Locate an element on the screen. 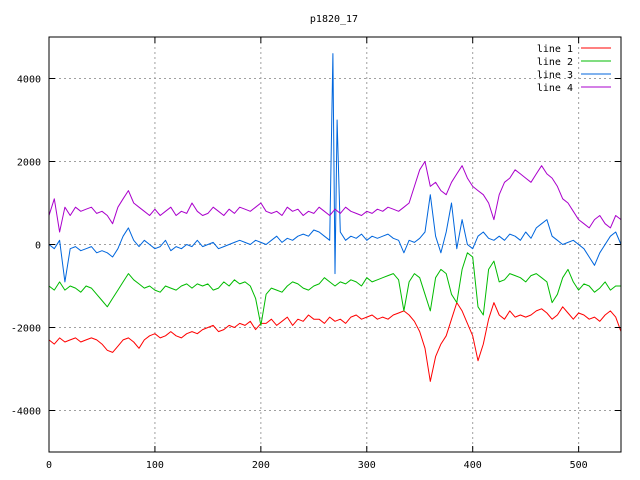 The width and height of the screenshot is (640, 480). y-tick-label: 0 is located at coordinates (38, 246).